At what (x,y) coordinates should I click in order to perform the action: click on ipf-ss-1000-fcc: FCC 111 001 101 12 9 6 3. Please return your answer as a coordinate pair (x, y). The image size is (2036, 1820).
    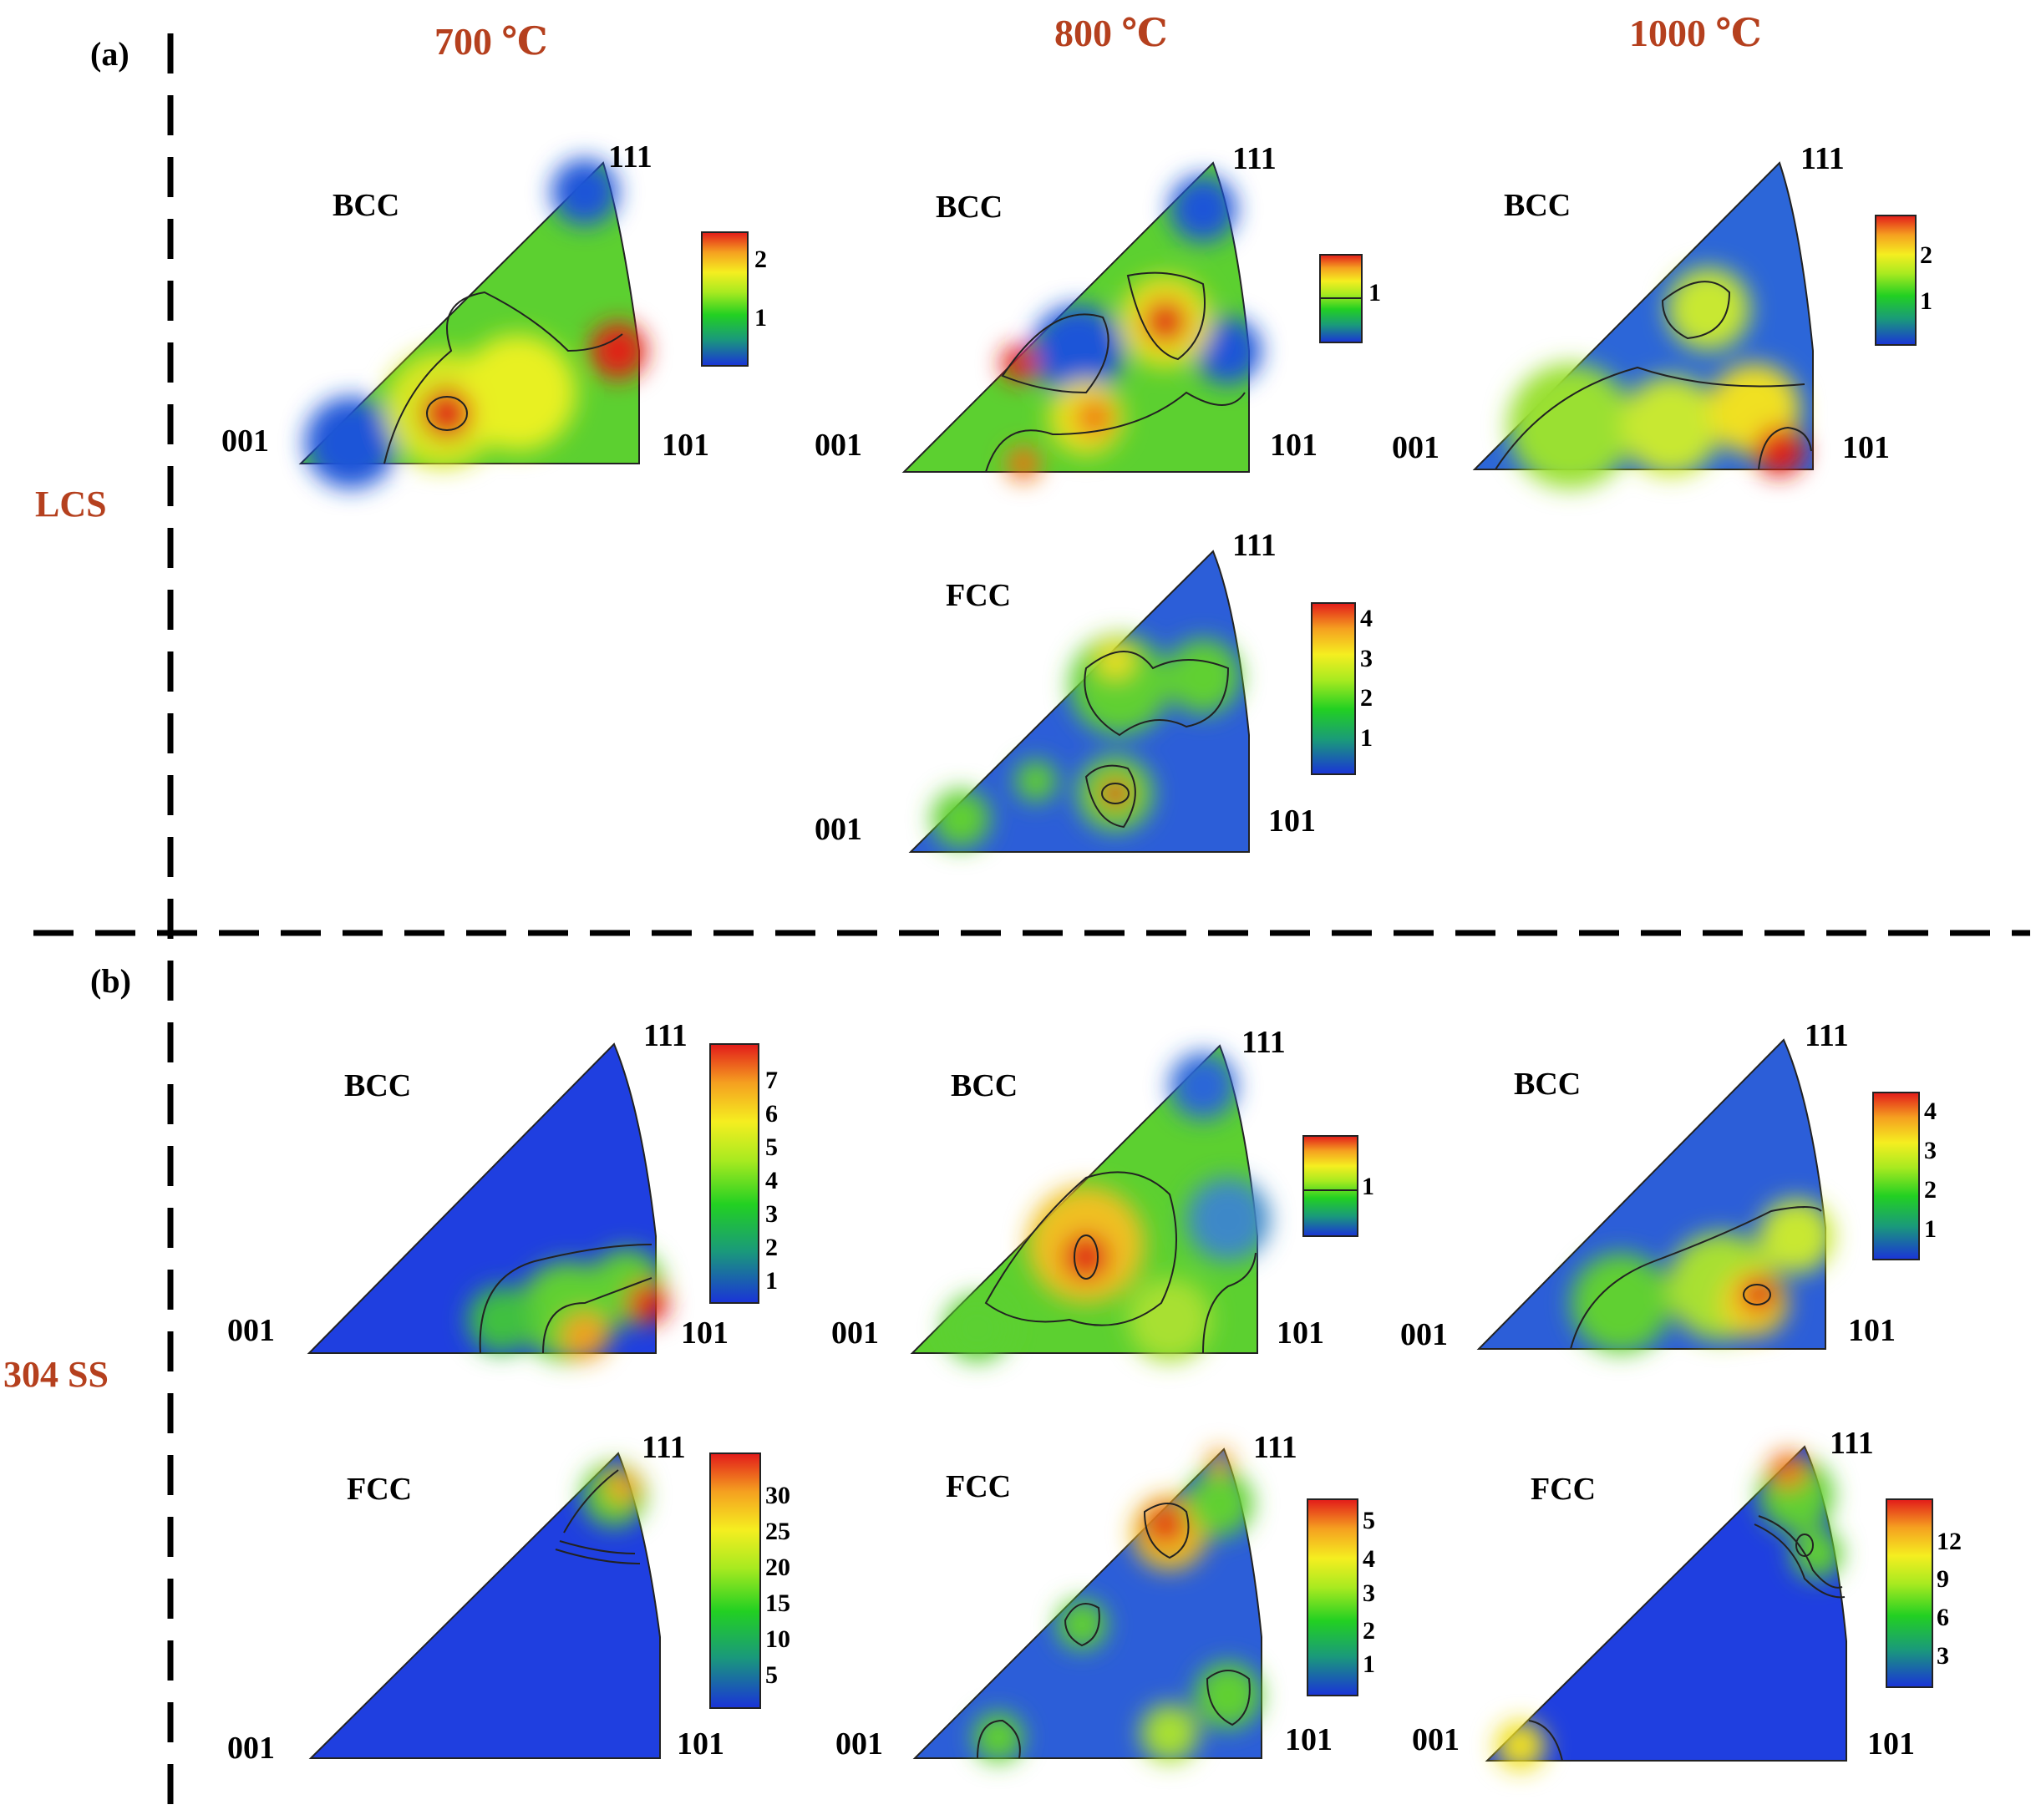
    Looking at the image, I should click on (1687, 1599).